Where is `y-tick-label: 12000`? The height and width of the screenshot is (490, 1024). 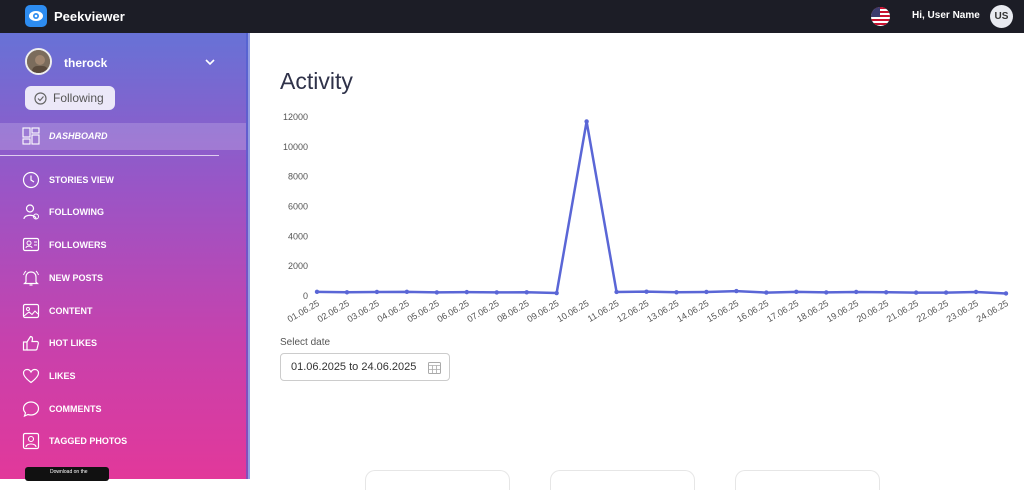 y-tick-label: 12000 is located at coordinates (295, 117).